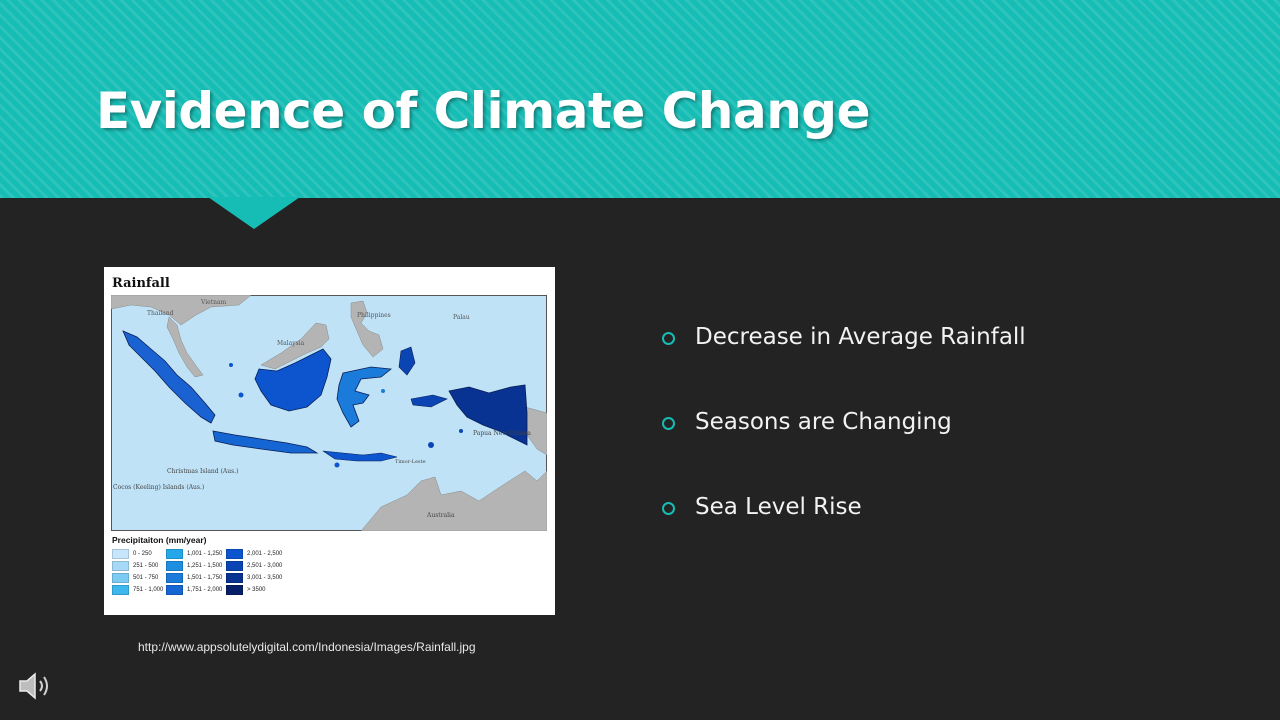  Describe the element at coordinates (453, 500) in the screenshot. I see `land-australia` at that location.